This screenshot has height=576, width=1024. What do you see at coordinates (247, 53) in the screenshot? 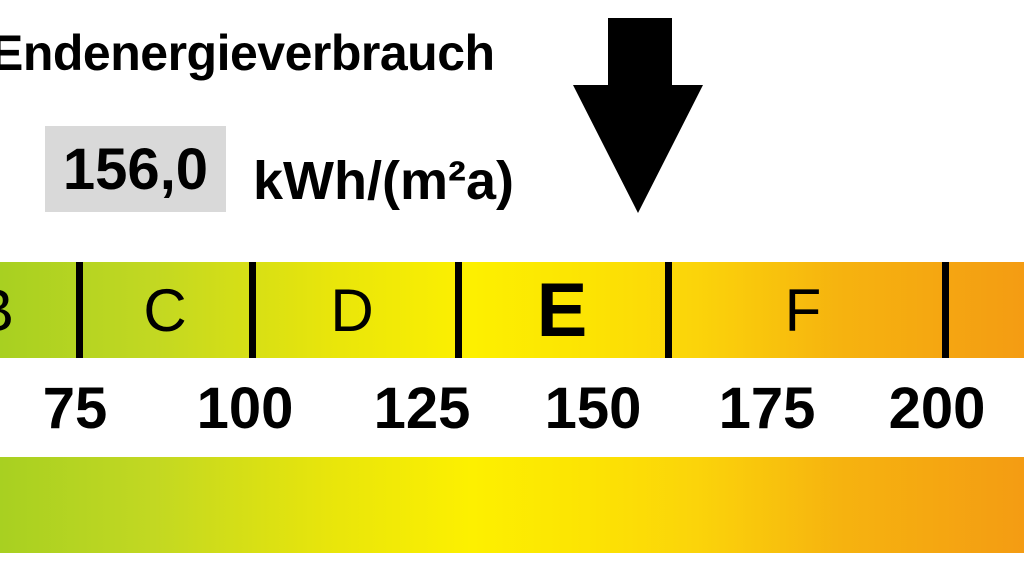
I see `figure-title: Endenergieverbrauch` at bounding box center [247, 53].